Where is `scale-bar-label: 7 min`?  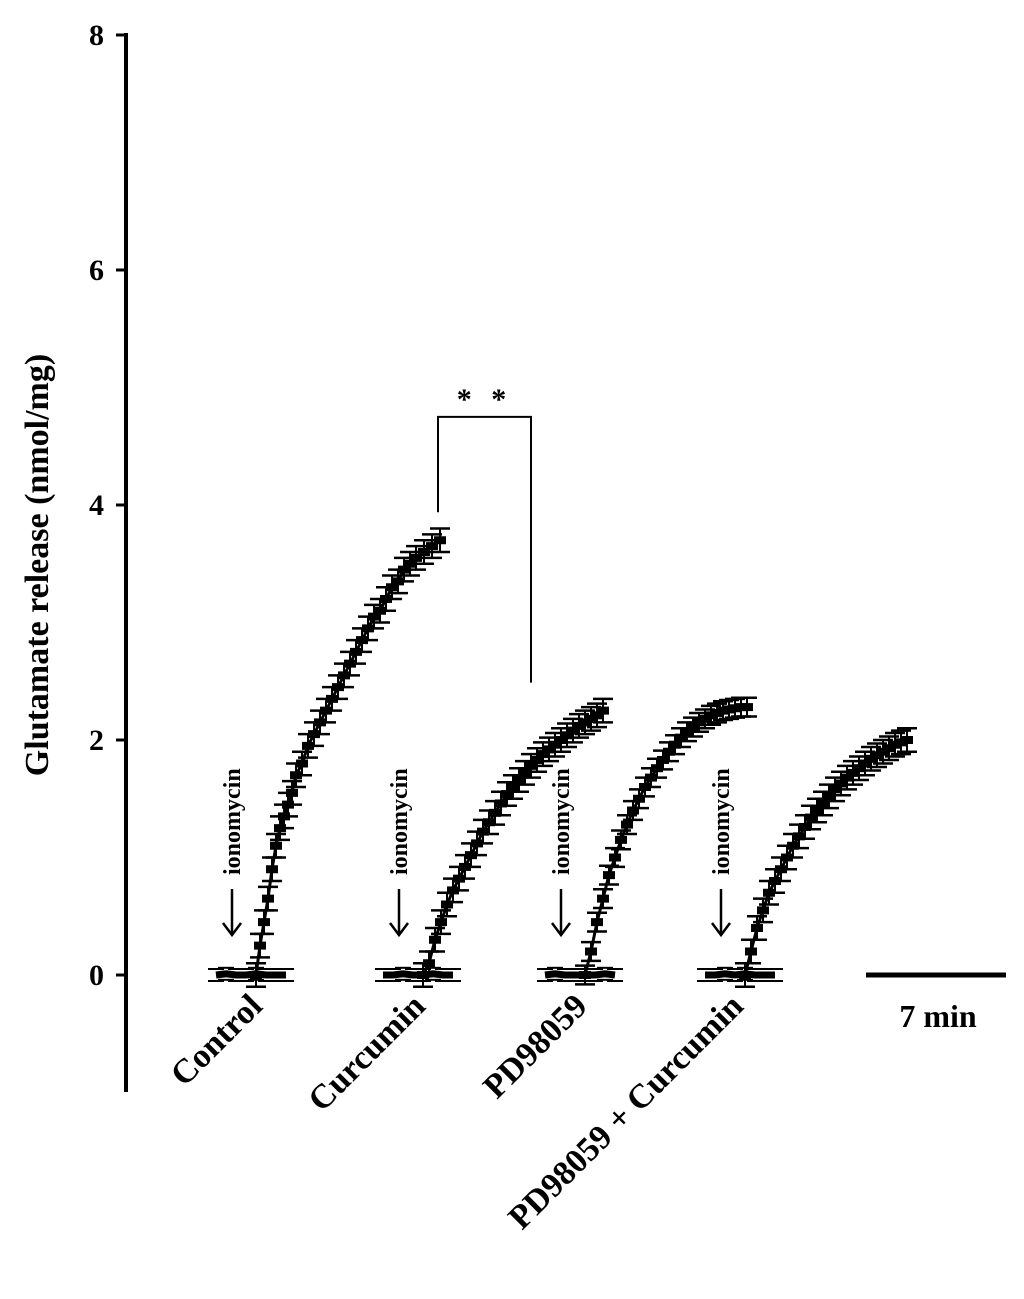 scale-bar-label: 7 min is located at coordinates (938, 1016).